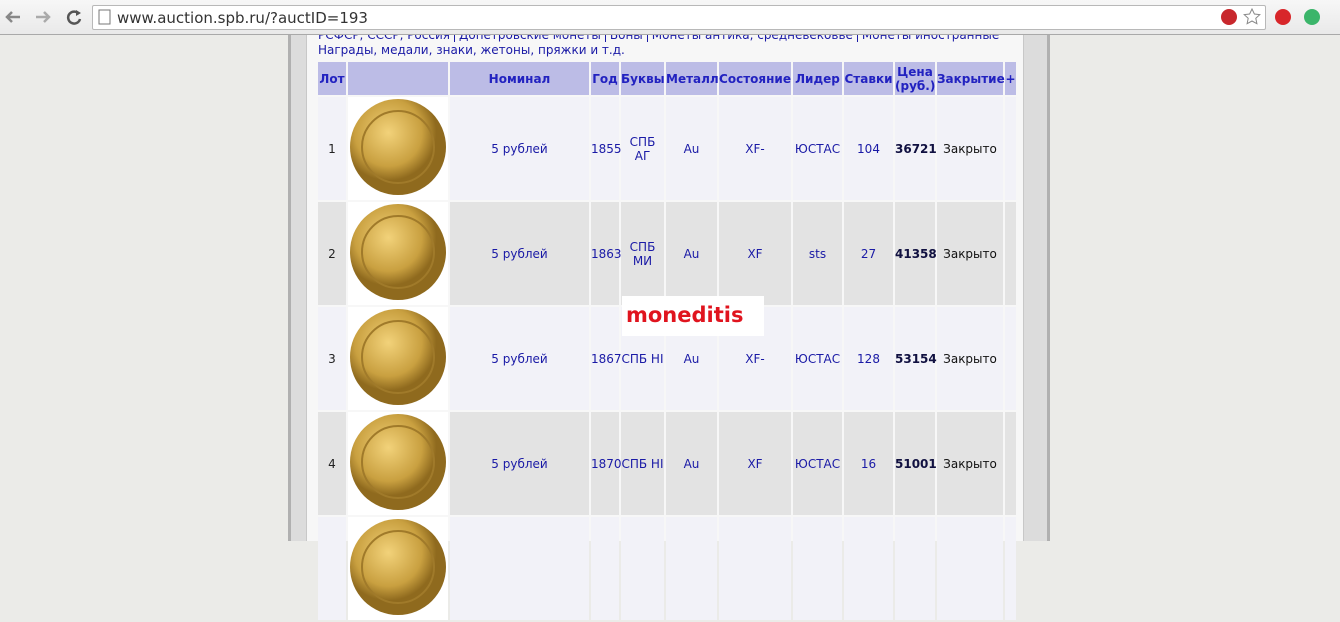  I want to click on cell: СПБ АГ, so click(642, 148).